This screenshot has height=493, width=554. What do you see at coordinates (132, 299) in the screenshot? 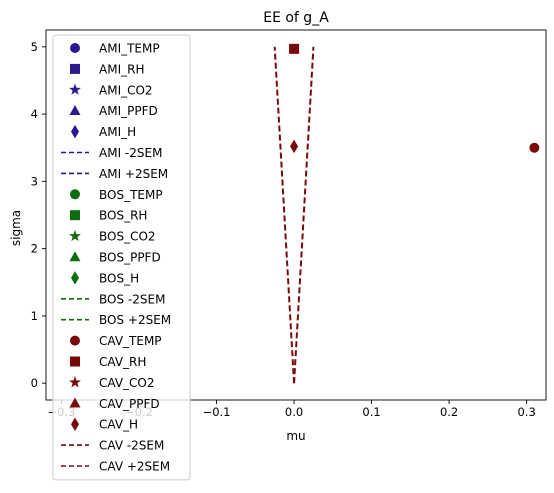
I see `legend-label: BOS -2SEM` at bounding box center [132, 299].